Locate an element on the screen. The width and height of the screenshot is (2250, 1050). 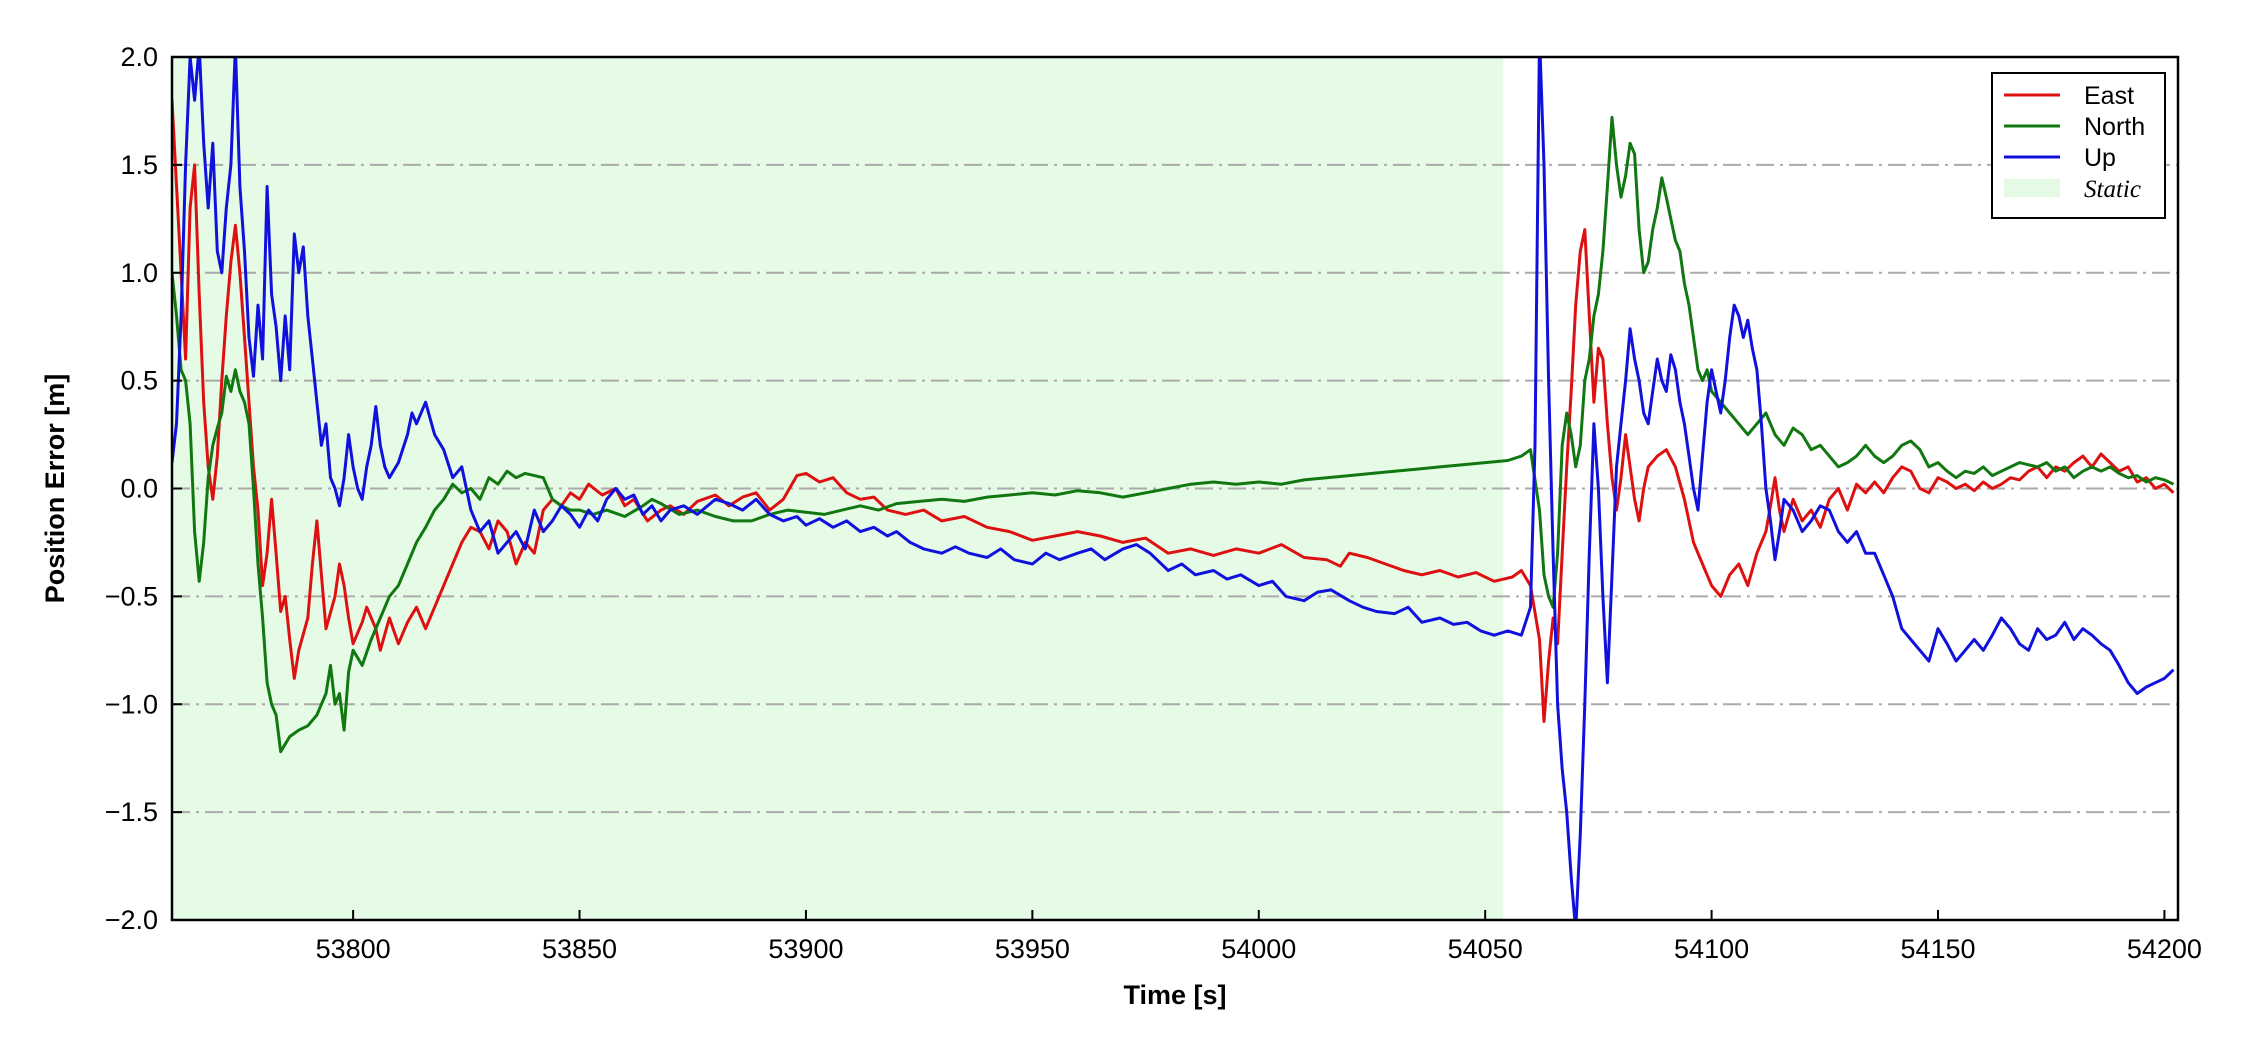
legend-east-label: East is located at coordinates (2109, 96).